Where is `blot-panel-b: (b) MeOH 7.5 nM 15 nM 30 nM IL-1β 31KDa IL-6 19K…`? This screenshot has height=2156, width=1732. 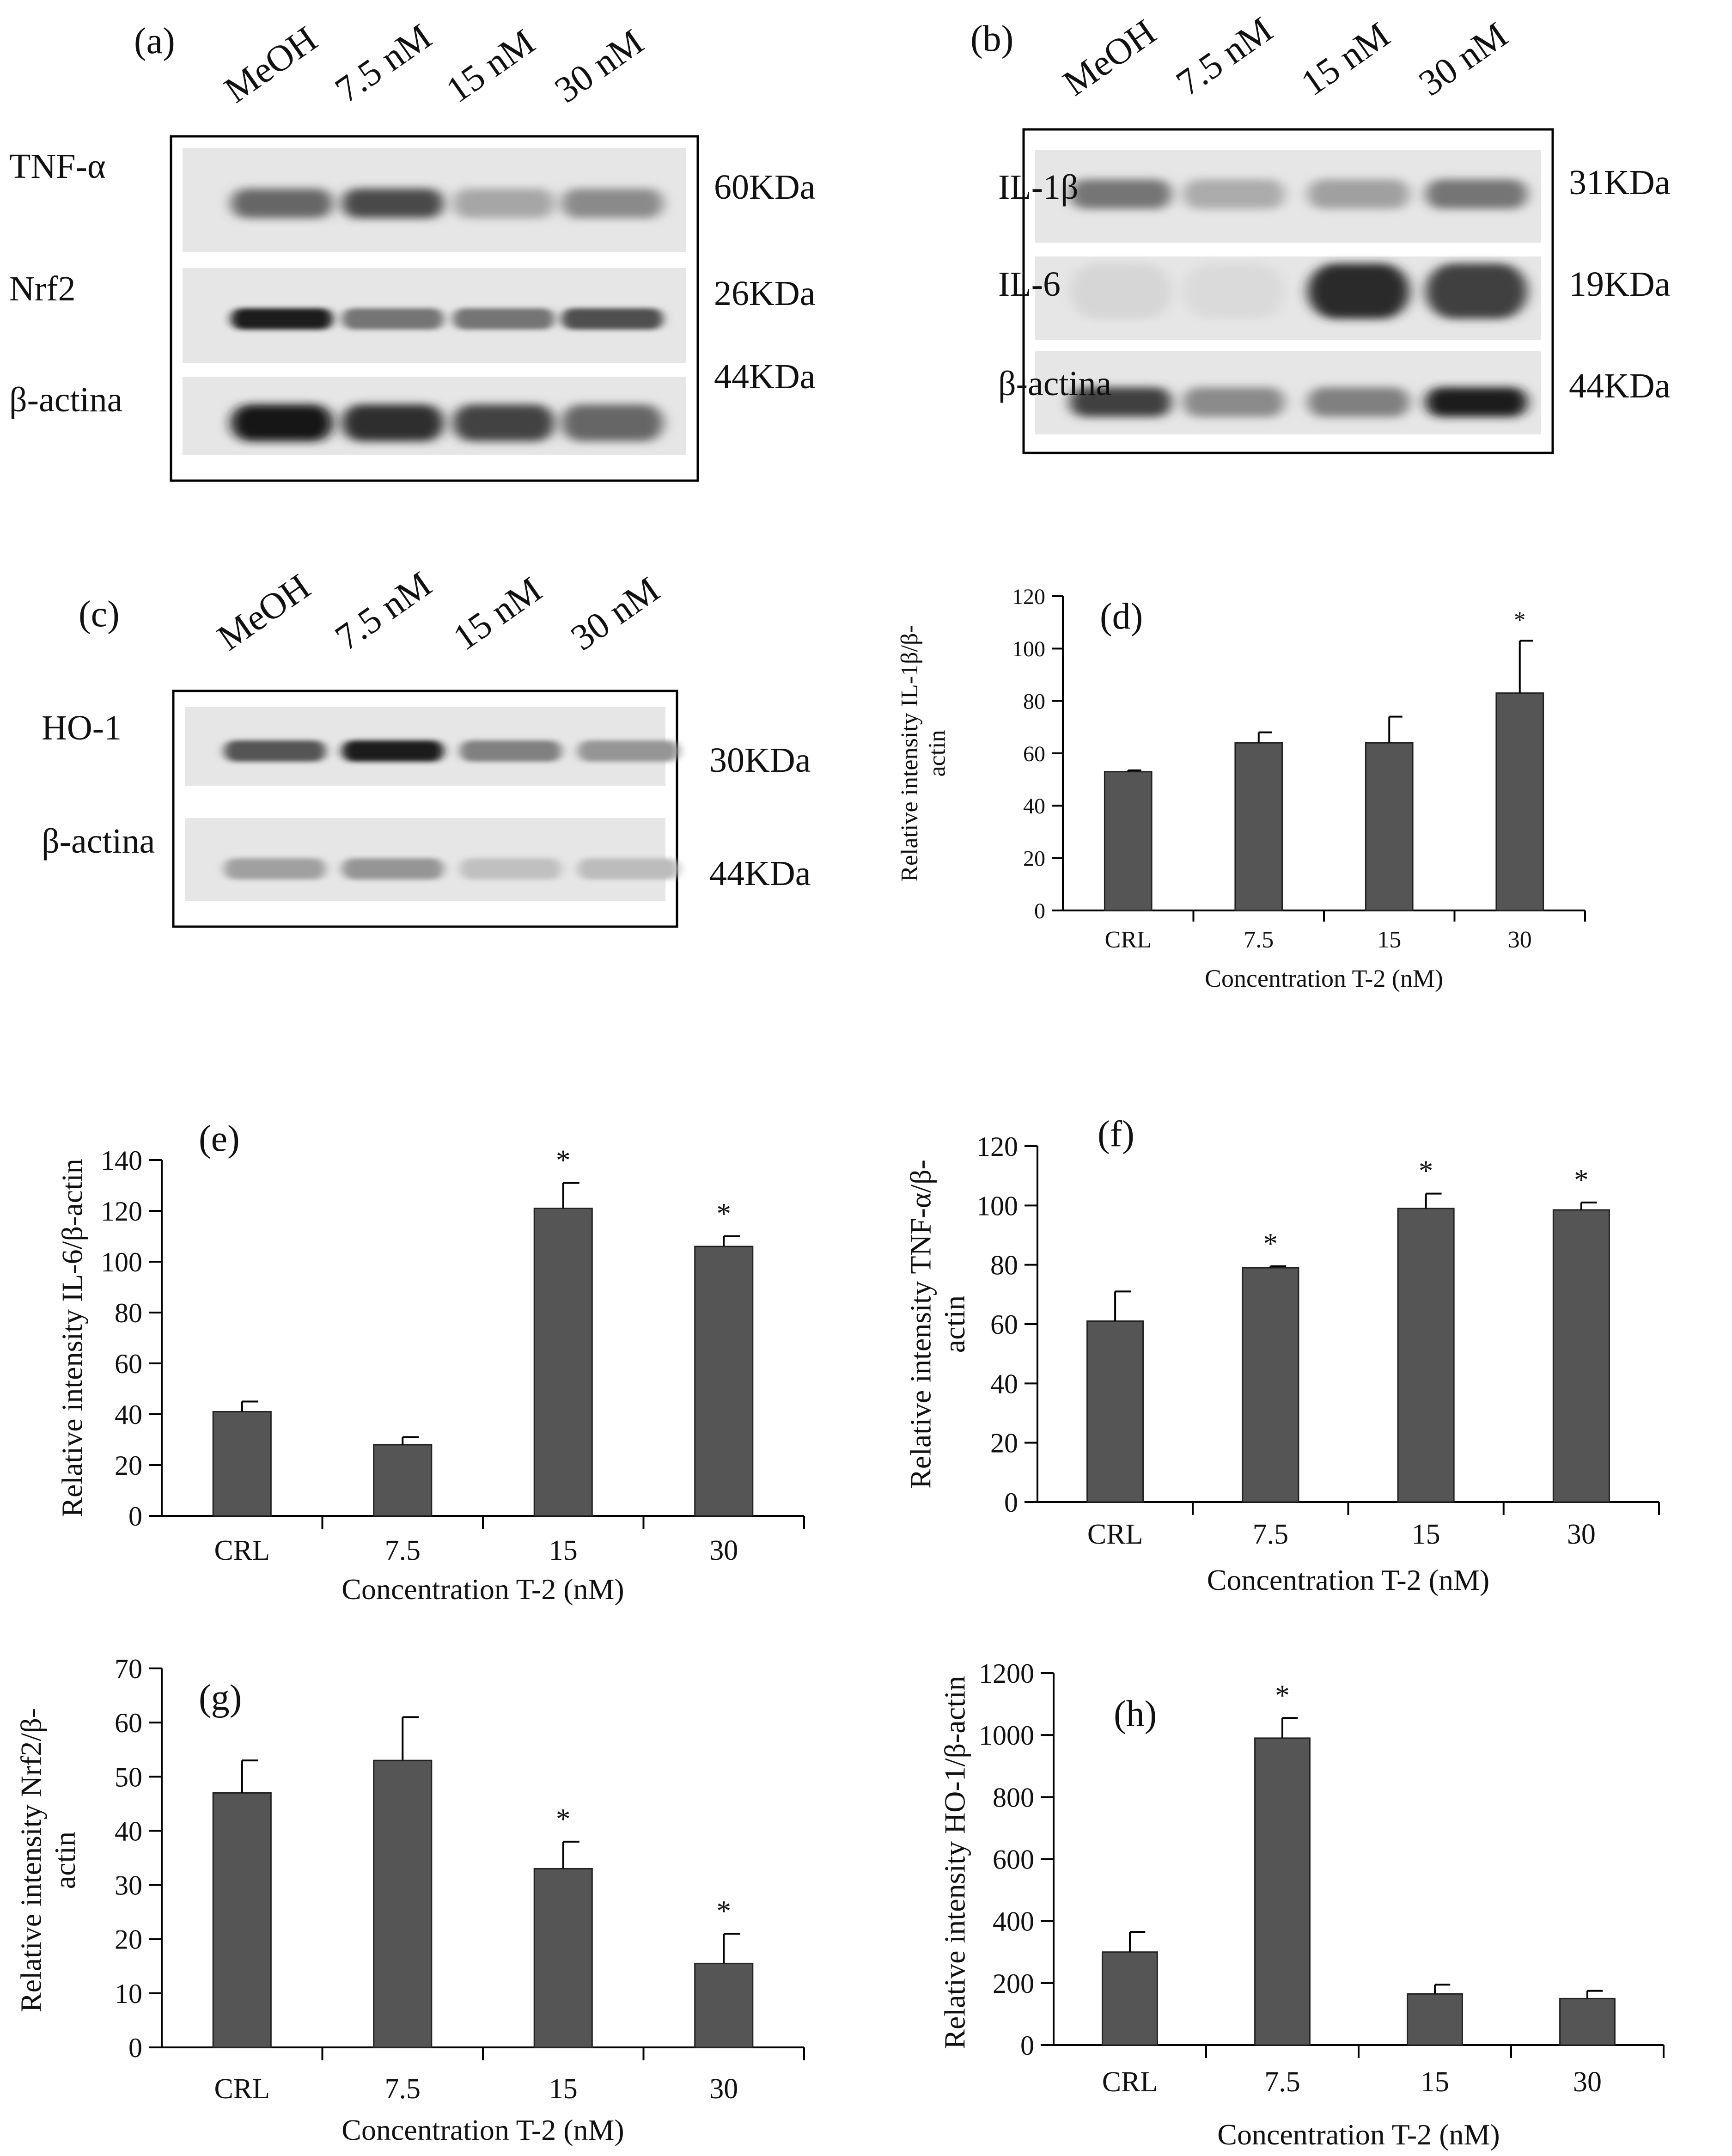 blot-panel-b: (b) MeOH 7.5 nM 15 nM 30 nM IL-1β 31KDa IL-6 19K… is located at coordinates (1320, 231).